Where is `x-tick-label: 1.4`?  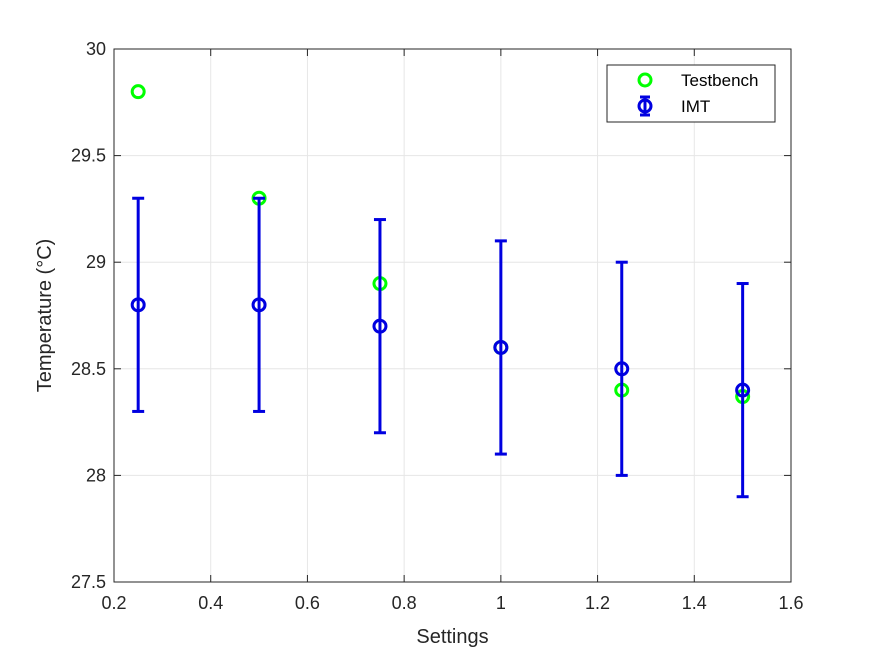 x-tick-label: 1.4 is located at coordinates (694, 603).